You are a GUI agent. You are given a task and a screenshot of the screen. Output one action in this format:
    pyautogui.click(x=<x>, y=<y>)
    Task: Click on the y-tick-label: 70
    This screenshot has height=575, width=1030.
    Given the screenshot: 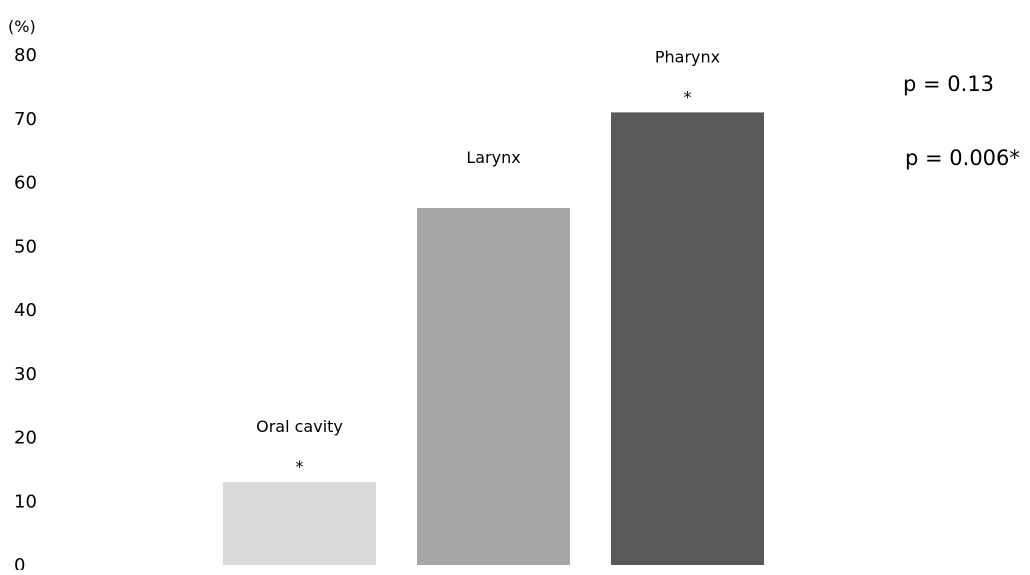 What is the action you would take?
    pyautogui.click(x=25, y=119)
    